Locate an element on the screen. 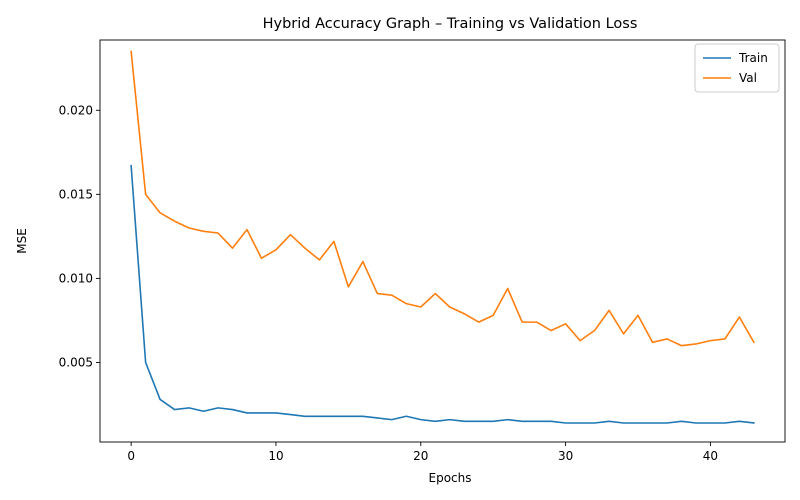  y-axis-ticks: 0.005 0.010 0.015 0.020 is located at coordinates (79, 236).